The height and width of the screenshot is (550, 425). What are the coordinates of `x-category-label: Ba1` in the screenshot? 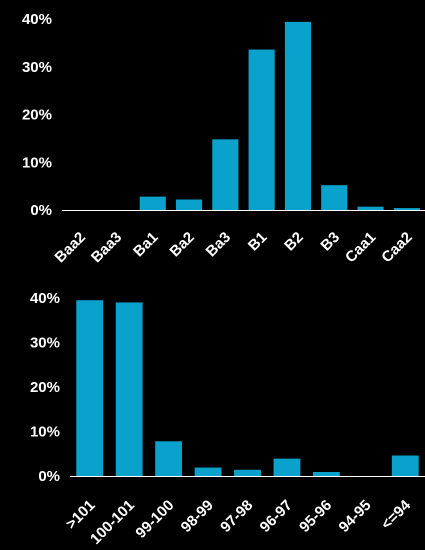 It's located at (145, 244).